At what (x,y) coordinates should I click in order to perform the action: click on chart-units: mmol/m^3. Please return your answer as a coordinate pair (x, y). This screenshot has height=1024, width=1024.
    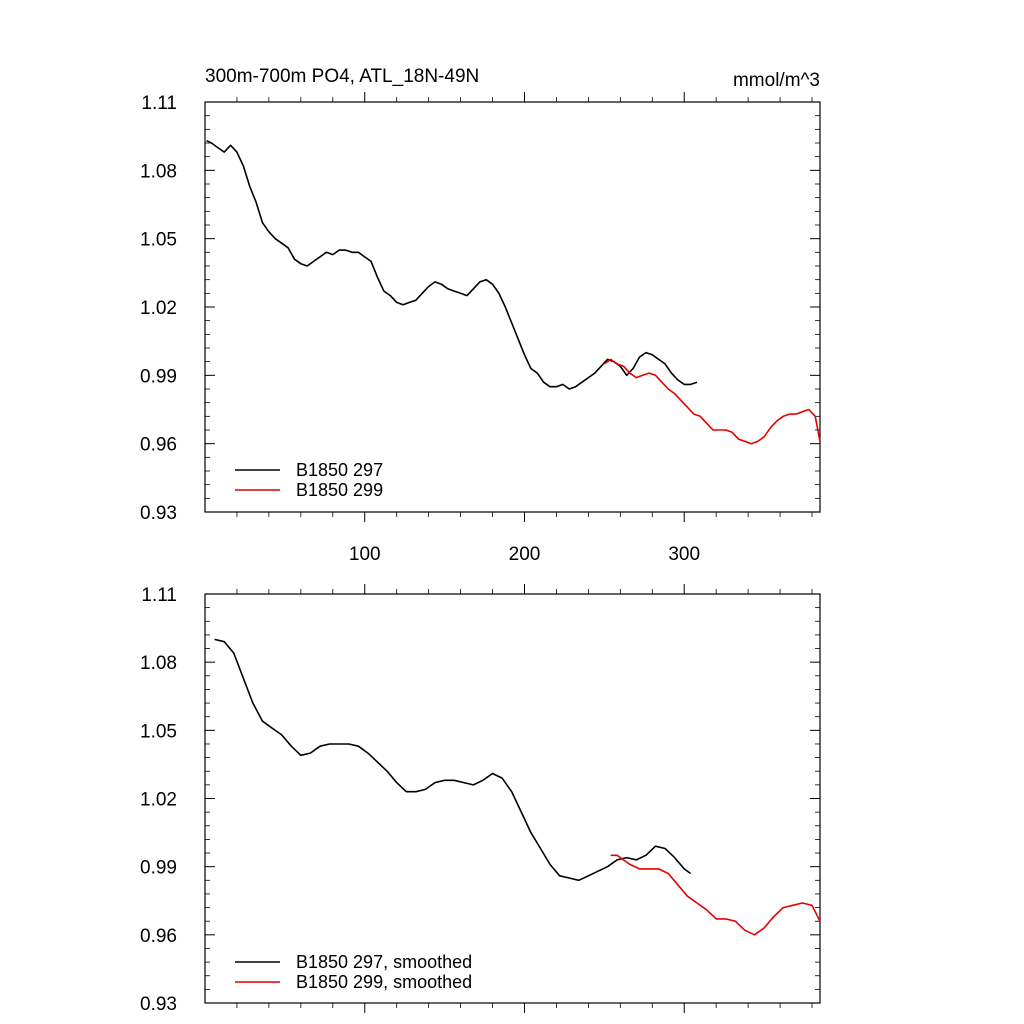
    Looking at the image, I should click on (776, 80).